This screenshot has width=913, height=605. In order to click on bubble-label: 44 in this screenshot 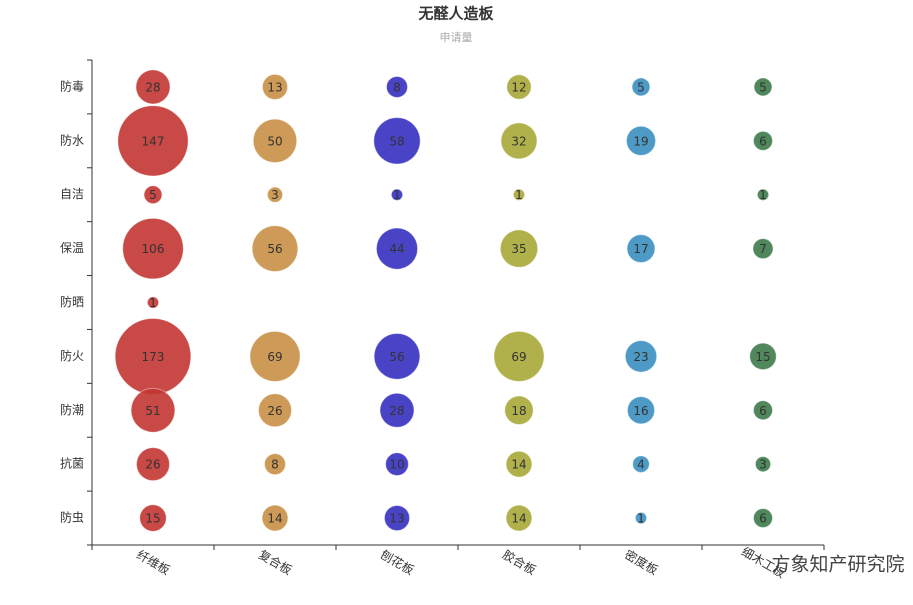, I will do `click(396, 249)`.